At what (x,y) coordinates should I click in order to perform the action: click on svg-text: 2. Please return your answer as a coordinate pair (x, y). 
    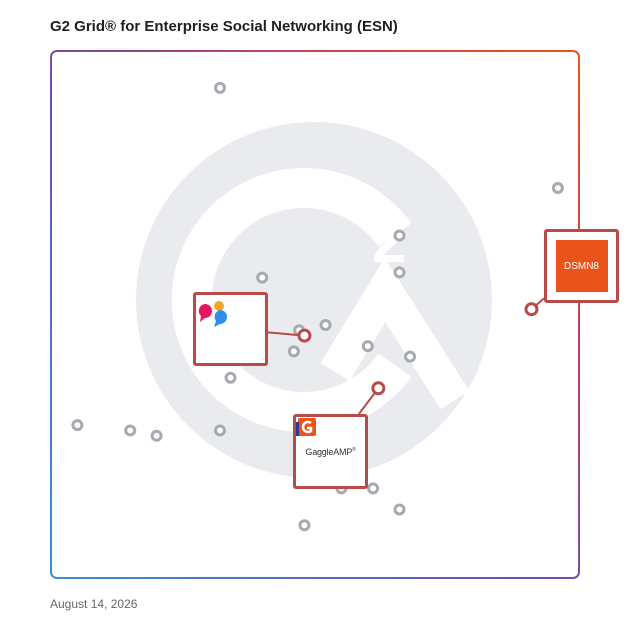
    Looking at the image, I should click on (389, 241).